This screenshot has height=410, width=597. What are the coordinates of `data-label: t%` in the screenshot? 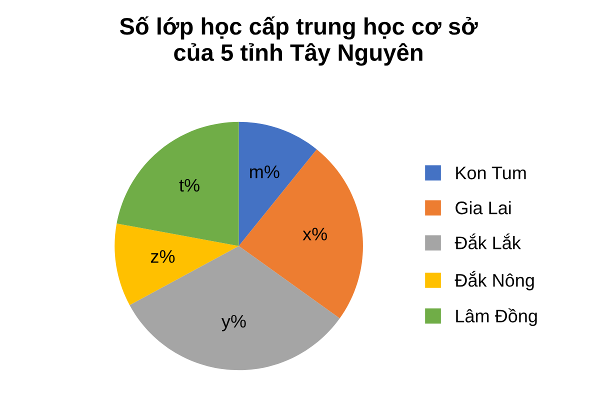 It's located at (189, 185).